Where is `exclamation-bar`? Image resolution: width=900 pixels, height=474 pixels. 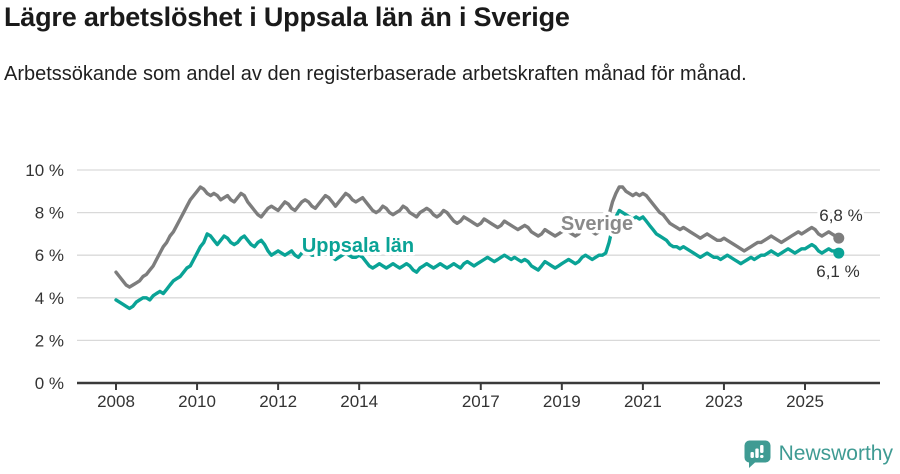
exclamation-bar is located at coordinates (761, 449).